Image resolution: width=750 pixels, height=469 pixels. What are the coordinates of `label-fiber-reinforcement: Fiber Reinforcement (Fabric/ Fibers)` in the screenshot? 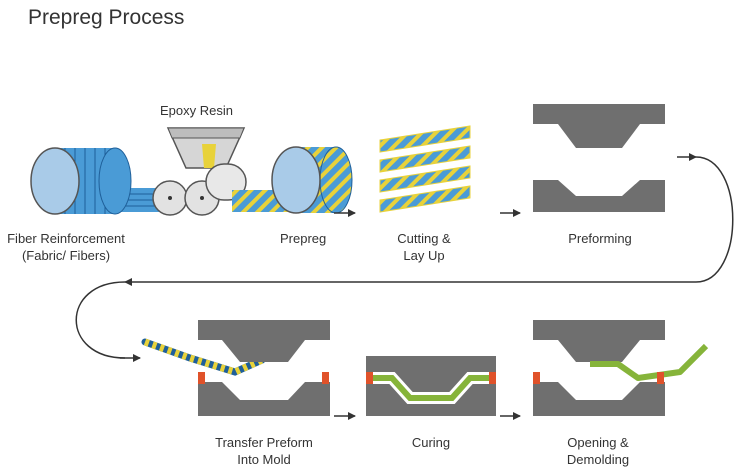 It's located at (66, 247).